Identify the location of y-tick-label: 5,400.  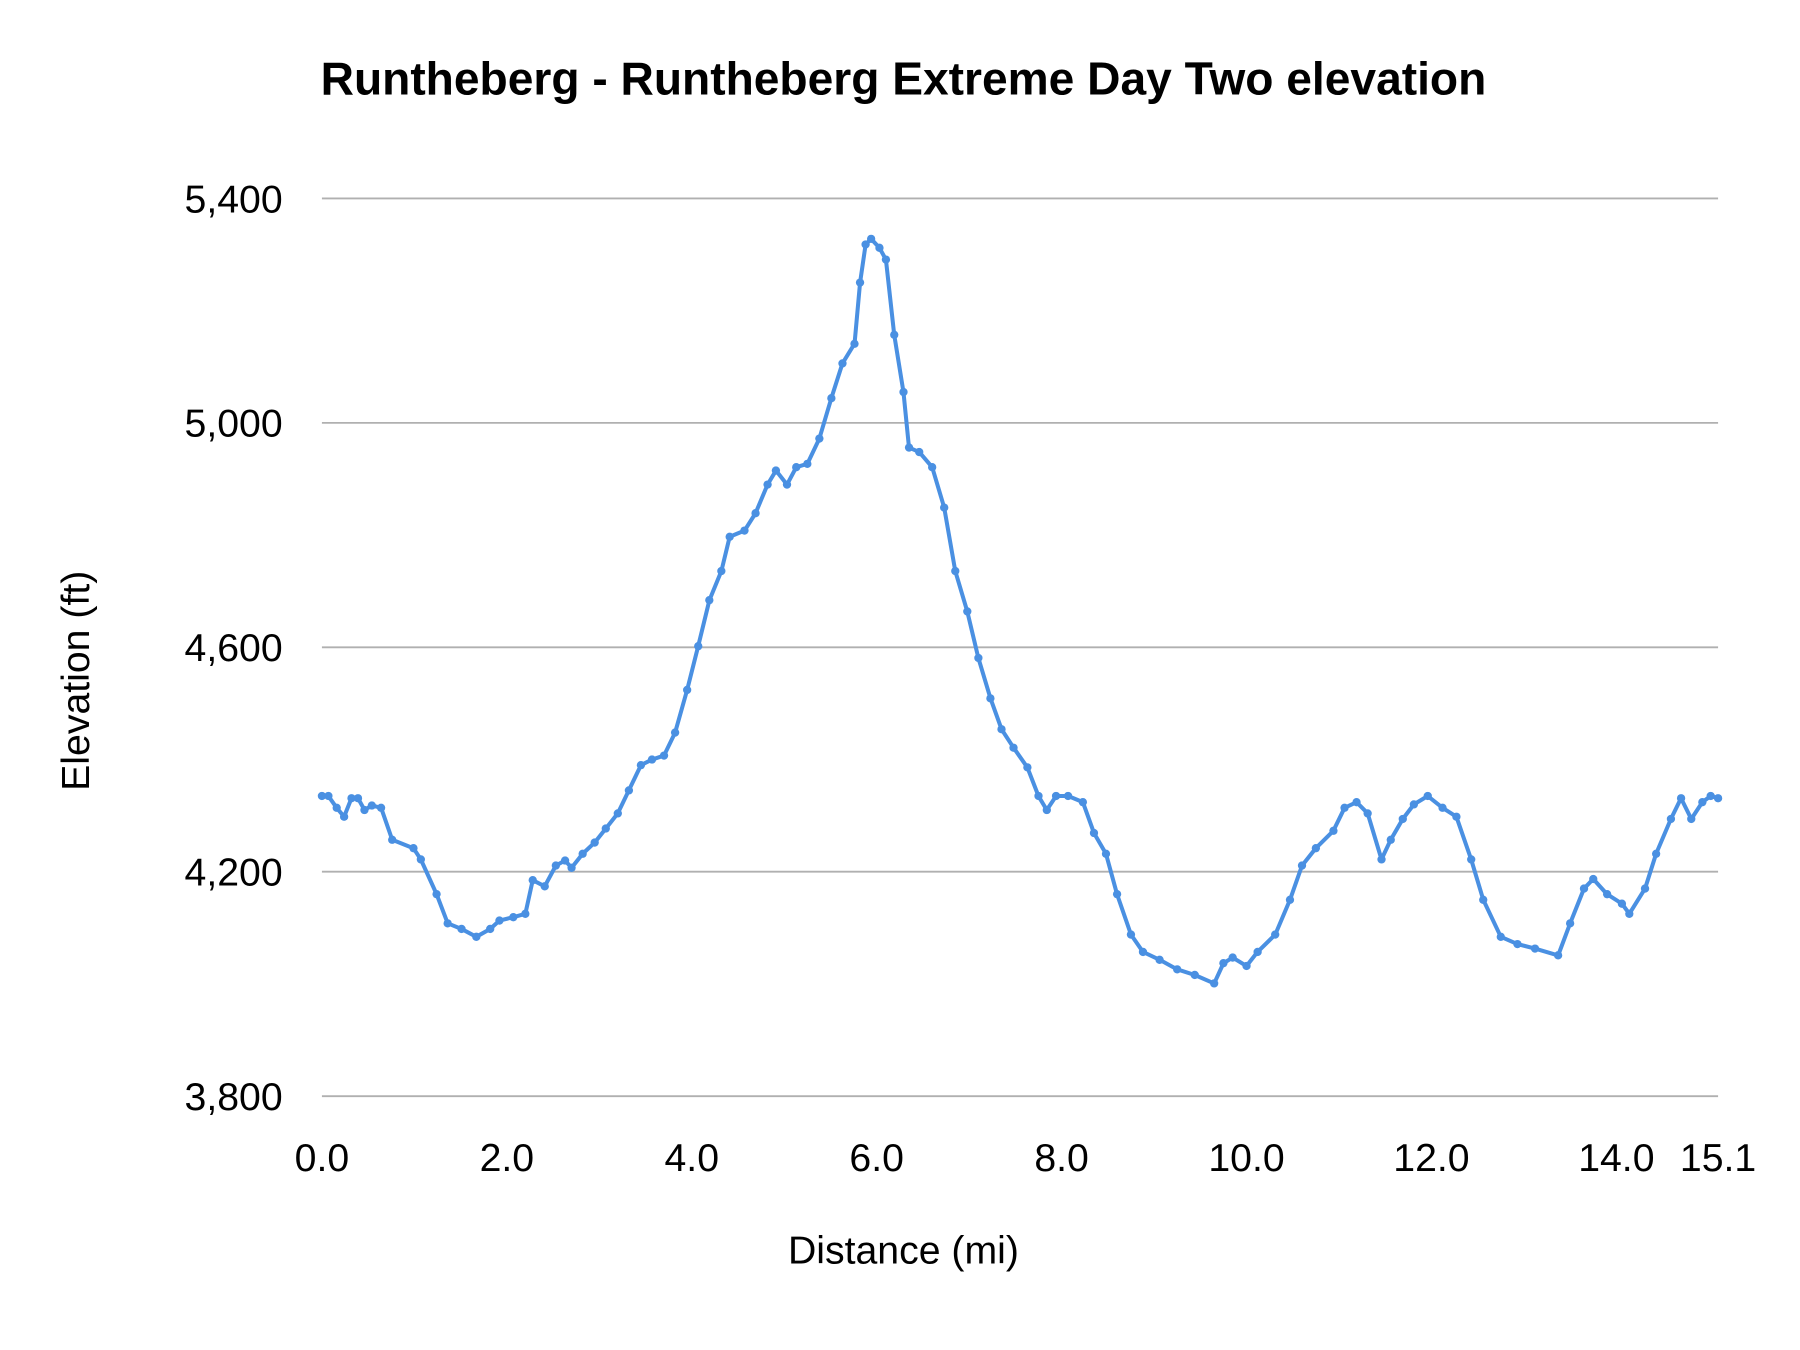
(234, 199).